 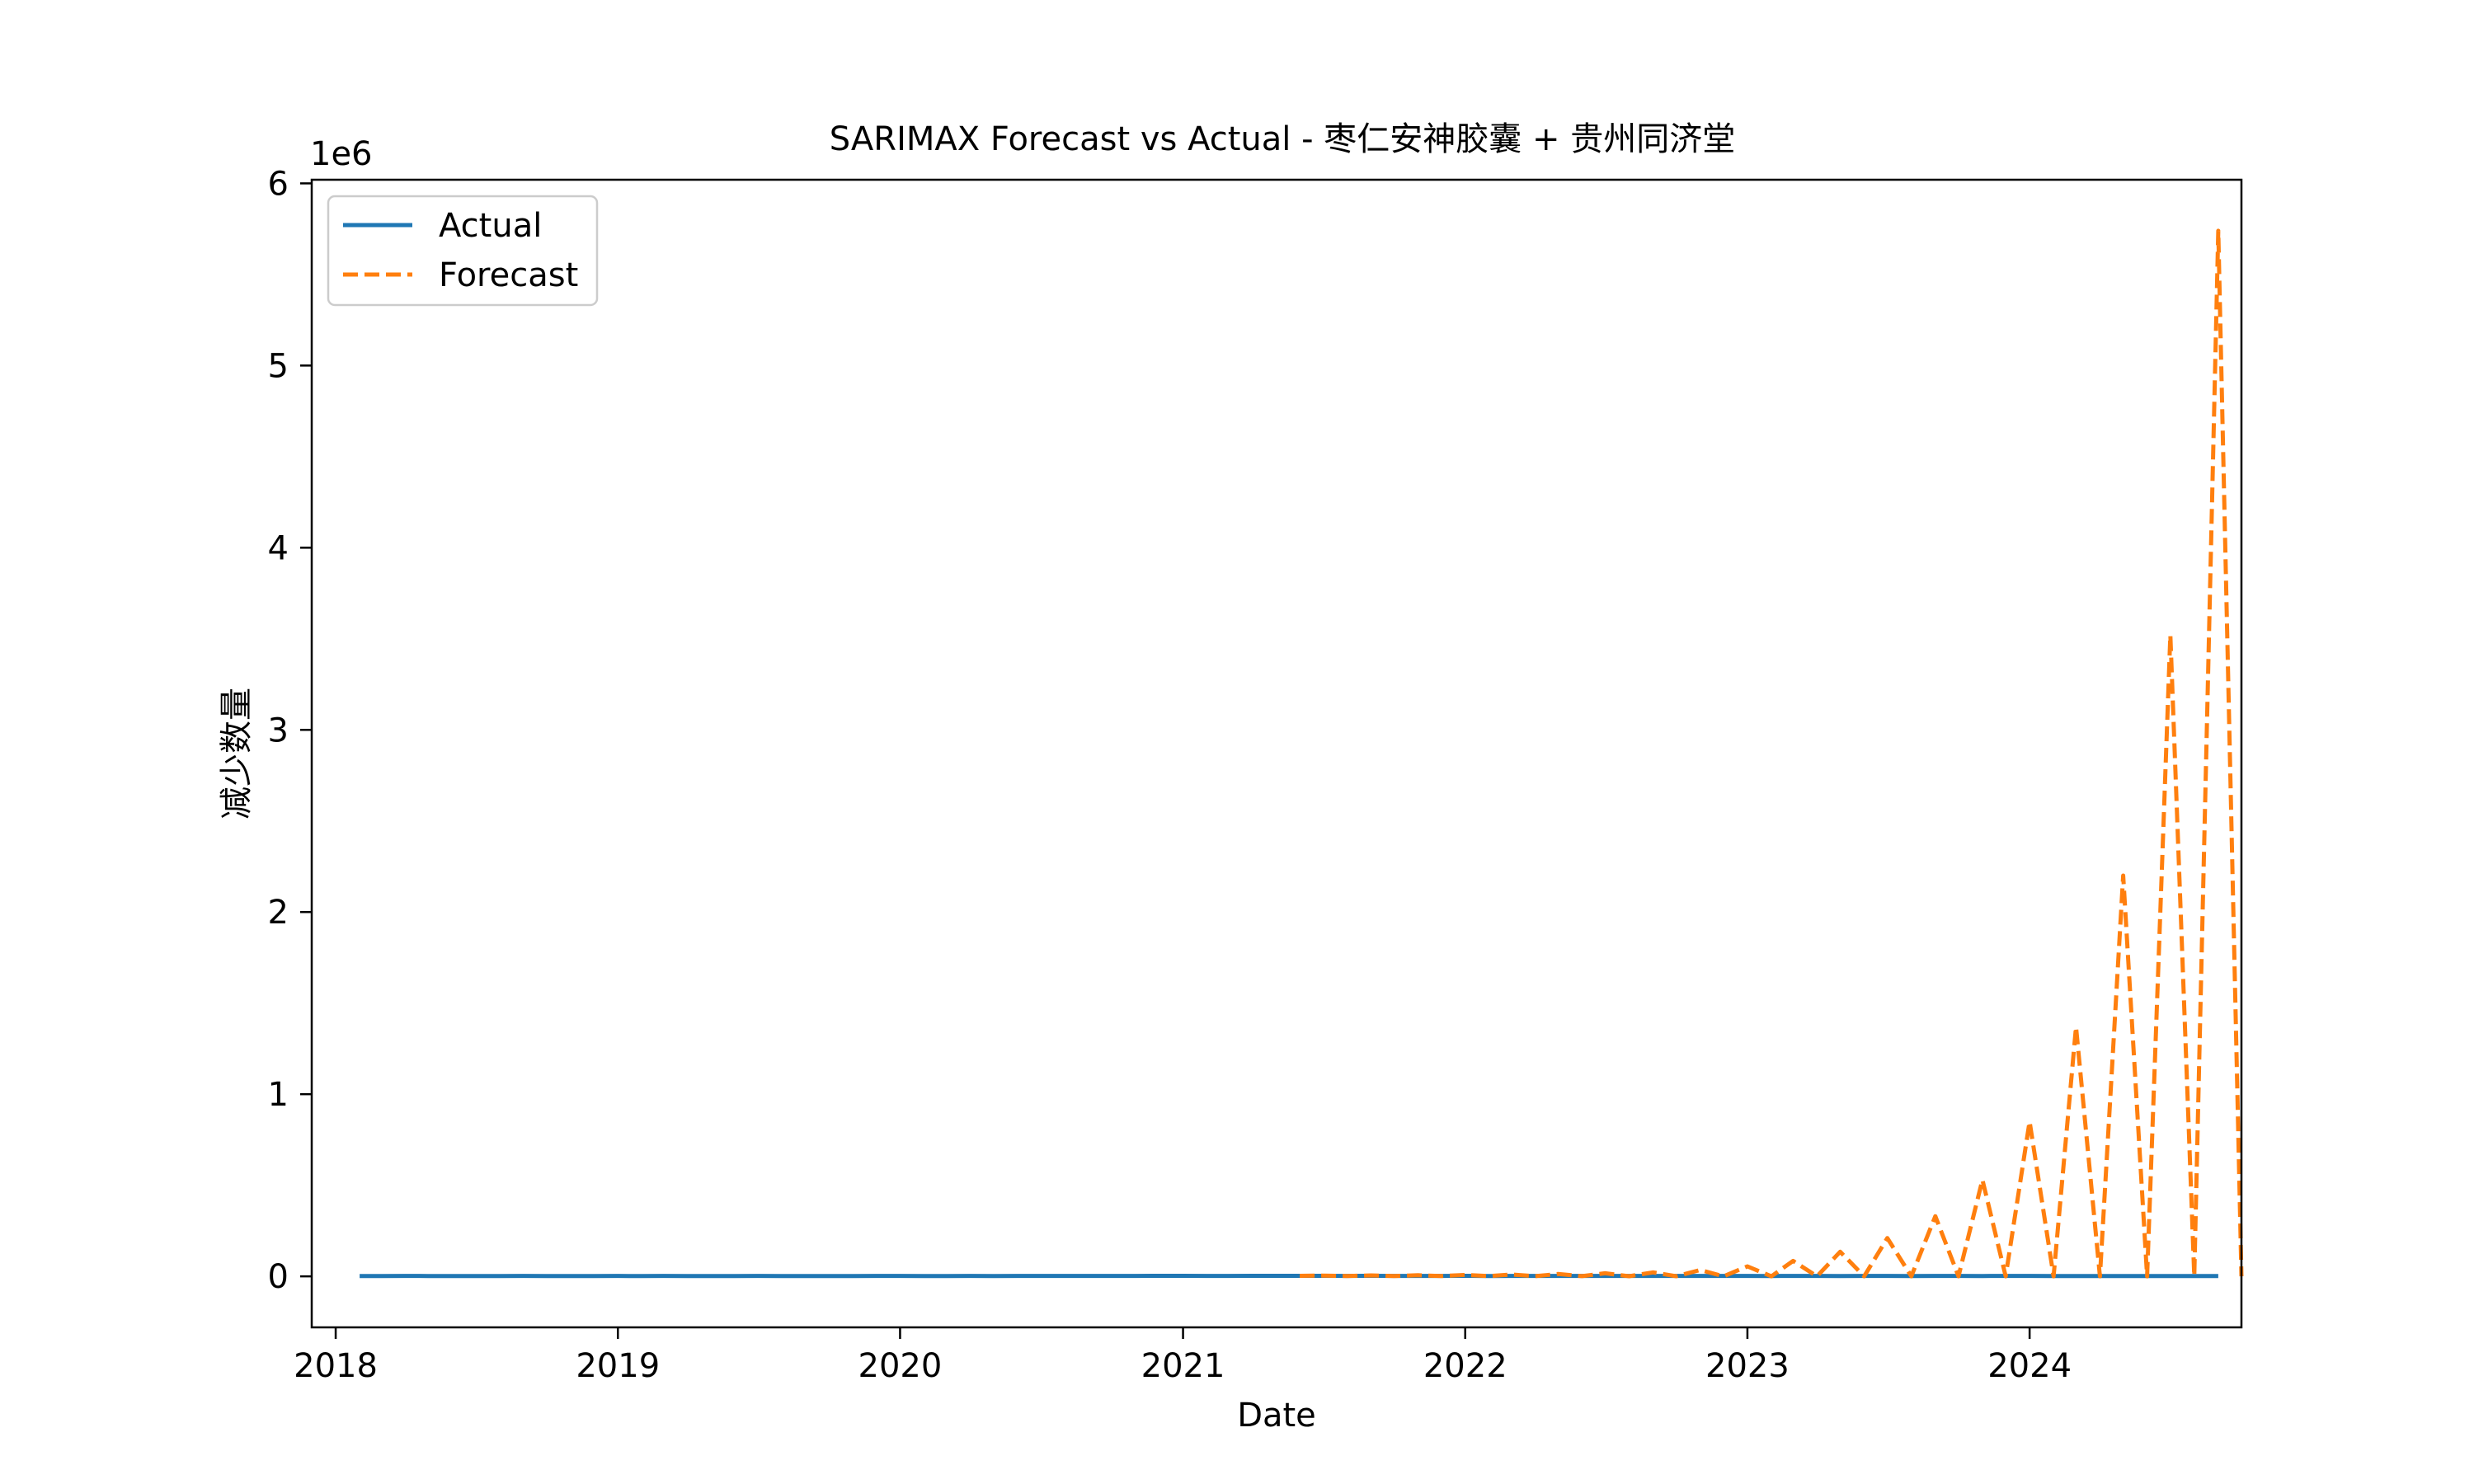 I want to click on y-tick-label: 0, so click(x=278, y=1277).